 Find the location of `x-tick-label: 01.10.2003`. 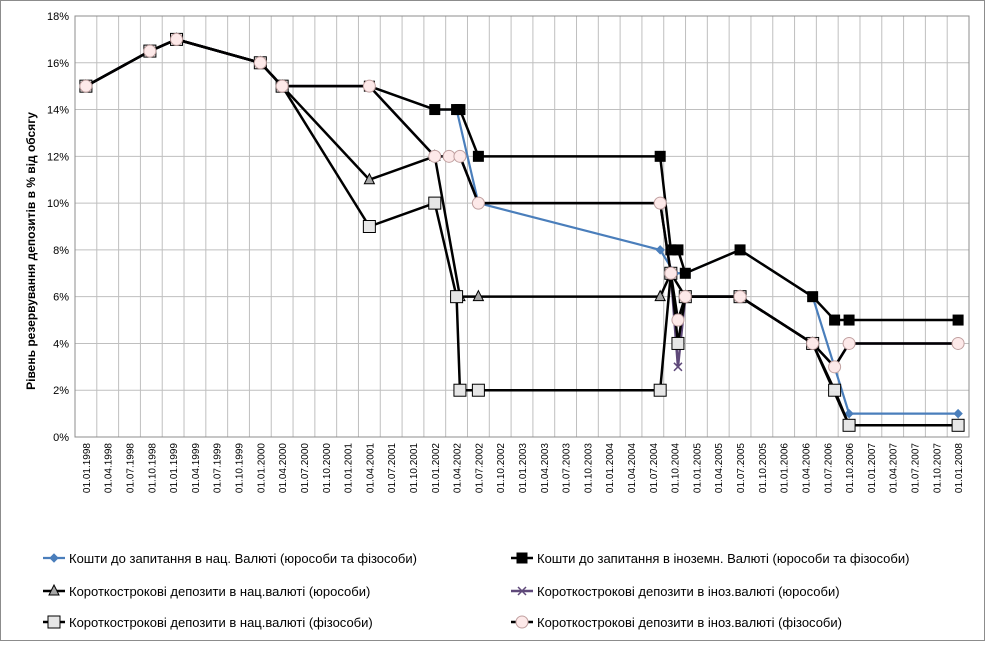

x-tick-label: 01.10.2003 is located at coordinates (588, 468).